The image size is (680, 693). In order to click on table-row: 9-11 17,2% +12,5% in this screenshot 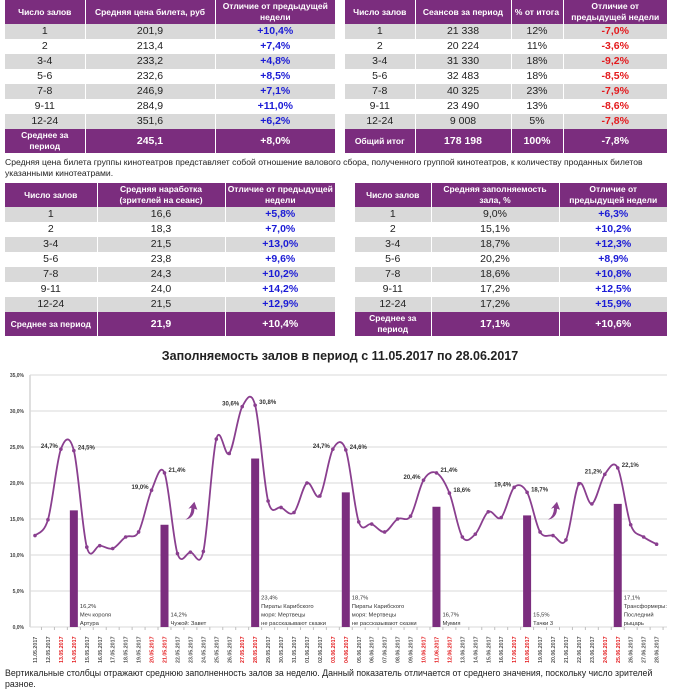, I will do `click(511, 289)`.